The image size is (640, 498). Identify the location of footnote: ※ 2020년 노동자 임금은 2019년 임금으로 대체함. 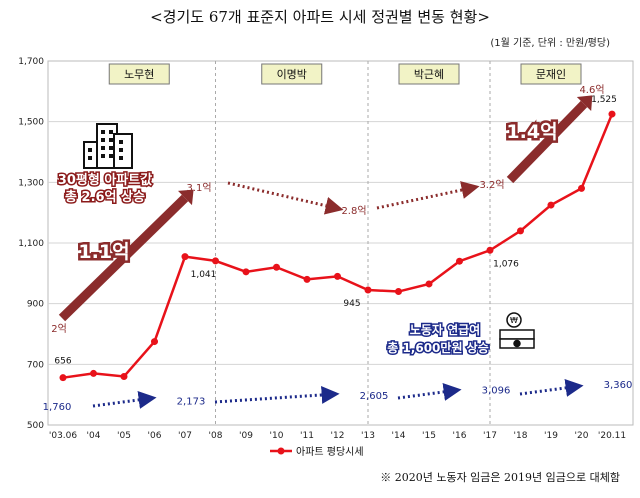
(500, 477).